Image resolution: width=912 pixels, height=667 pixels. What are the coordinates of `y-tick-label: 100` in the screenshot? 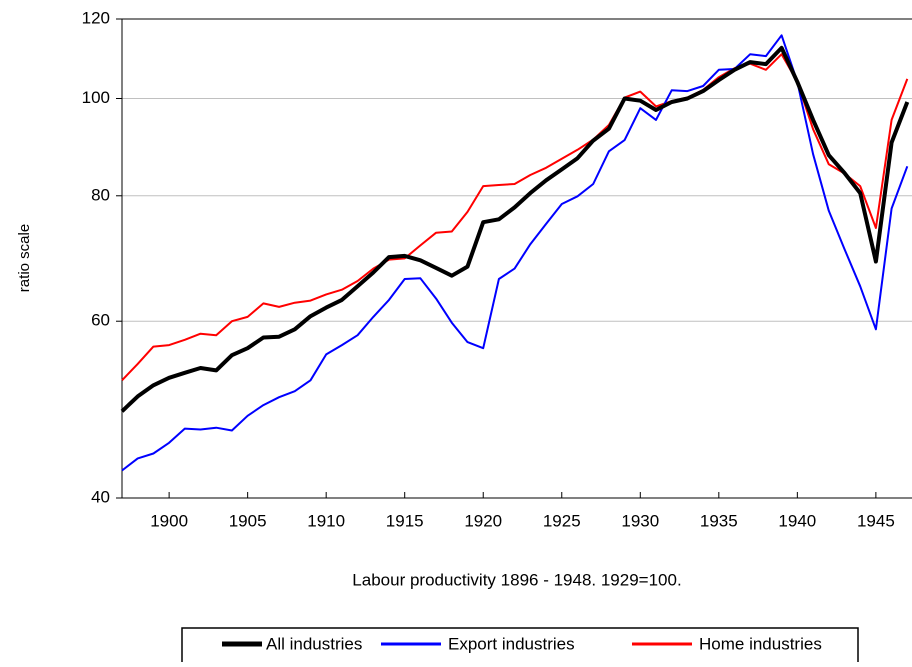 It's located at (96, 97).